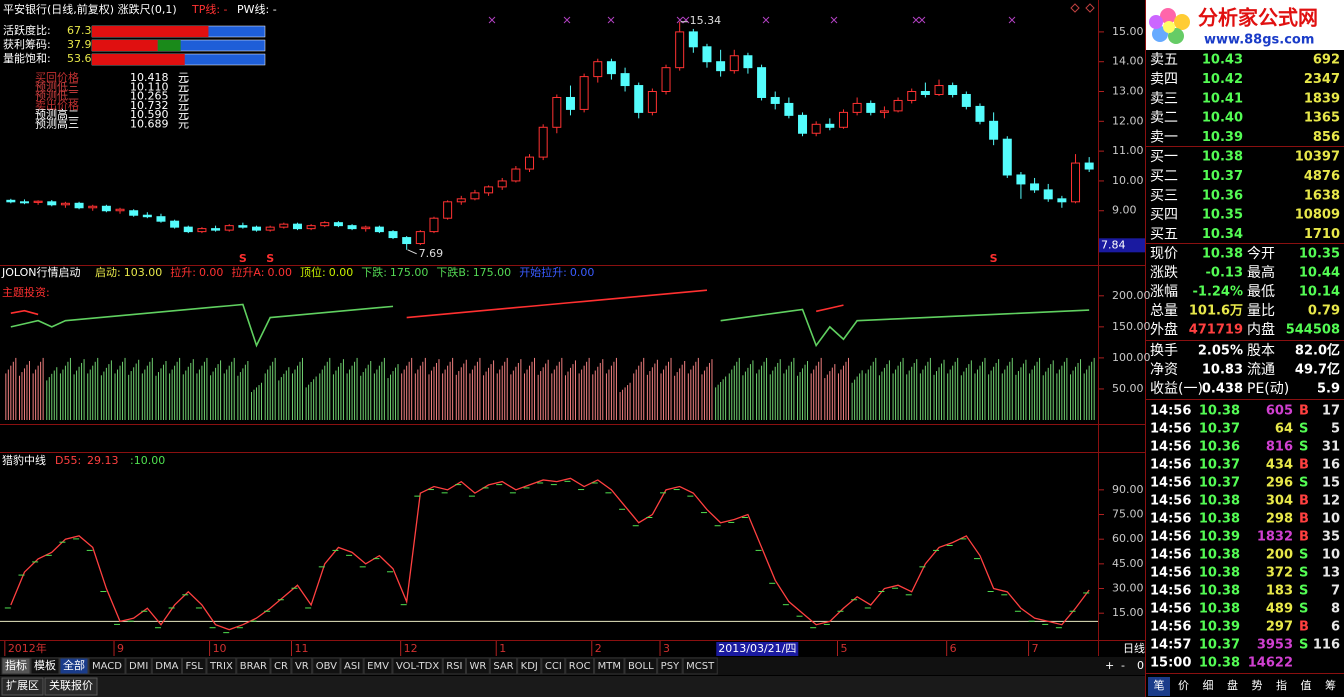 The width and height of the screenshot is (1344, 697). I want to click on quote-tab: 指, so click(1281, 685).